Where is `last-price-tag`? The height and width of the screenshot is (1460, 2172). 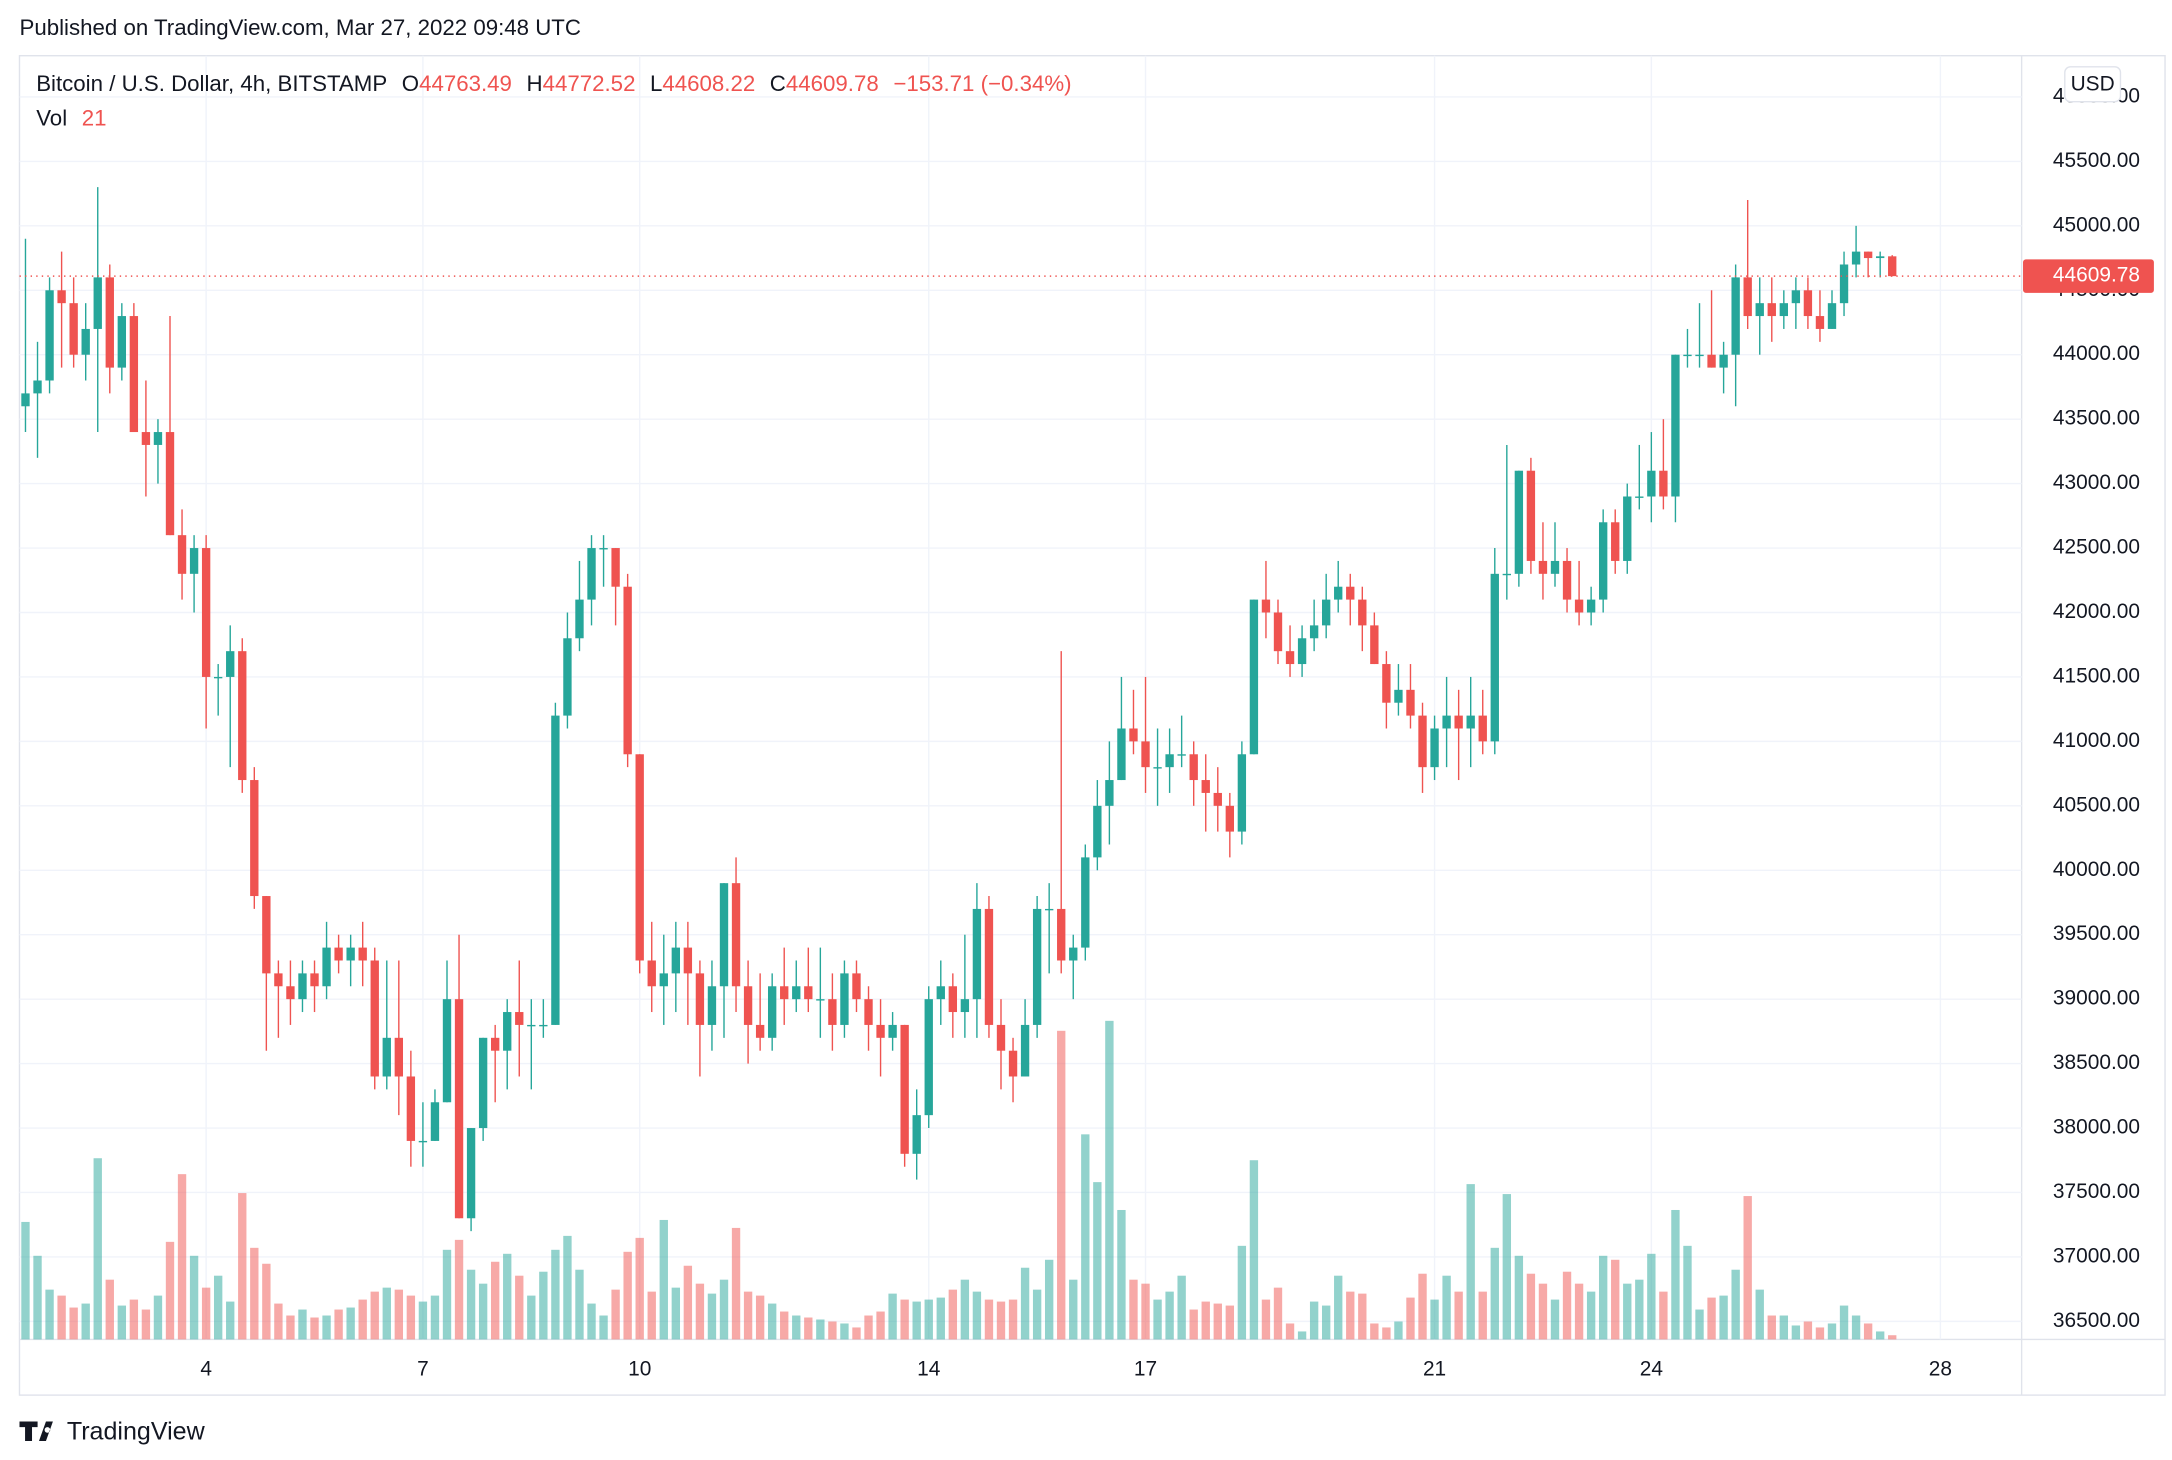
last-price-tag is located at coordinates (2088, 276).